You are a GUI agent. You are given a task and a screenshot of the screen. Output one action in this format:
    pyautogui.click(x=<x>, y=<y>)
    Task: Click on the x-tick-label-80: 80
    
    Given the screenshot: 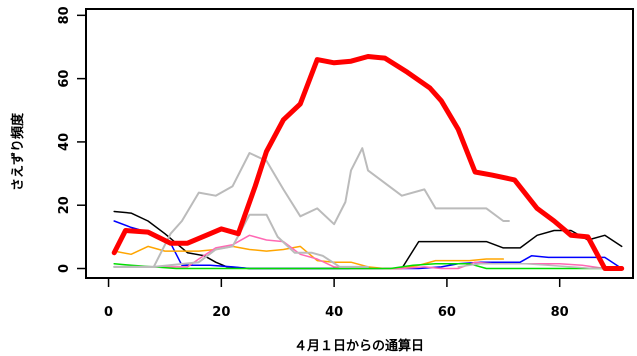 What is the action you would take?
    pyautogui.click(x=560, y=312)
    